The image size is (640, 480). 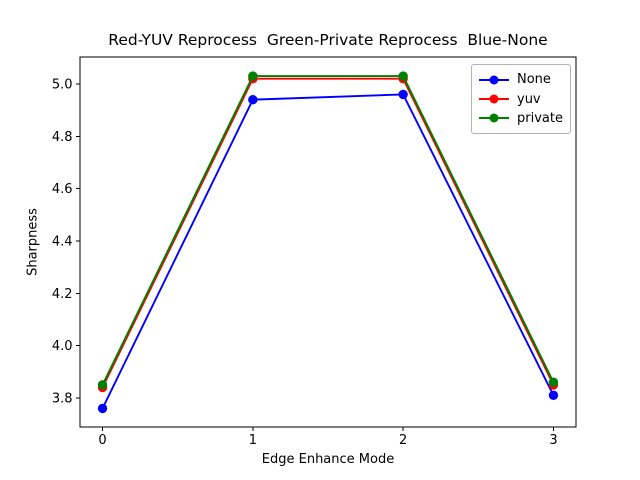 What do you see at coordinates (253, 440) in the screenshot?
I see `x-tick-label: 1` at bounding box center [253, 440].